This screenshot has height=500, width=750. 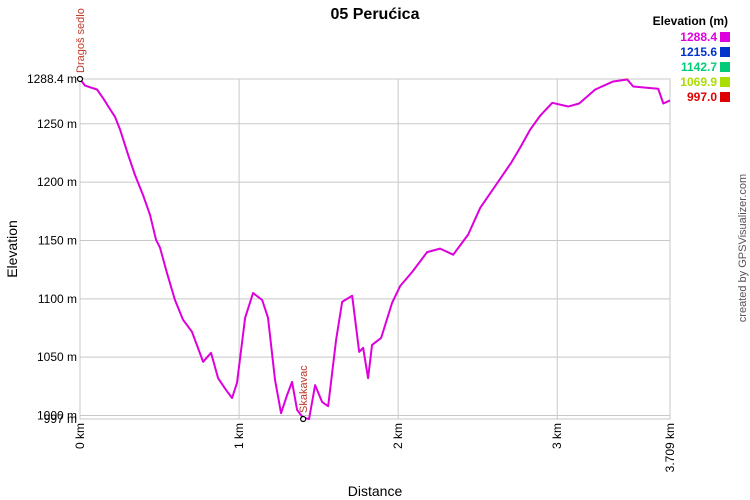 I want to click on legend-label: 1288.4, so click(x=698, y=37).